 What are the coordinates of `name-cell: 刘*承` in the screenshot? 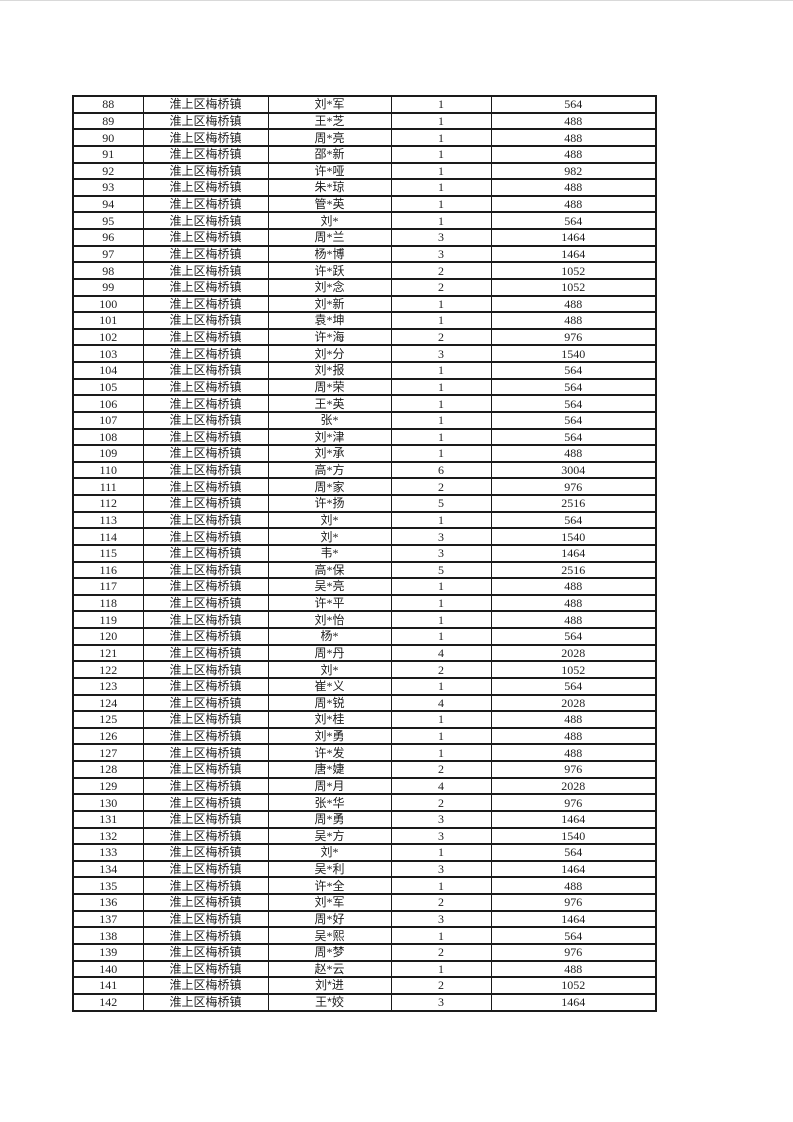 It's located at (329, 453).